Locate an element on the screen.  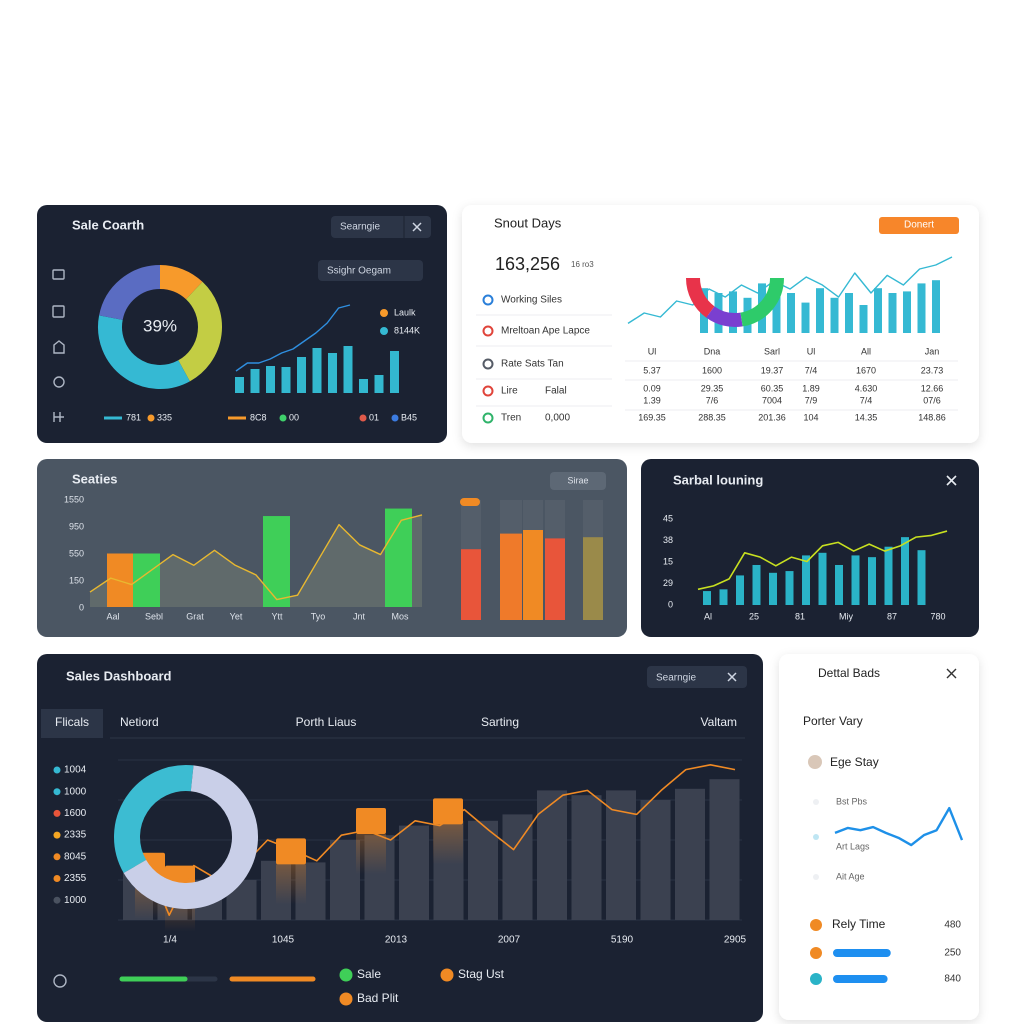
y-tick-label: 0 is located at coordinates (81, 607).